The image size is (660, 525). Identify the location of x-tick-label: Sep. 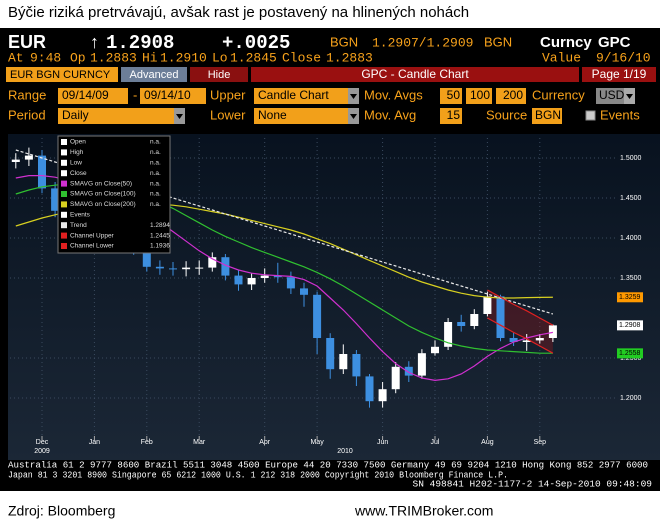
(540, 442).